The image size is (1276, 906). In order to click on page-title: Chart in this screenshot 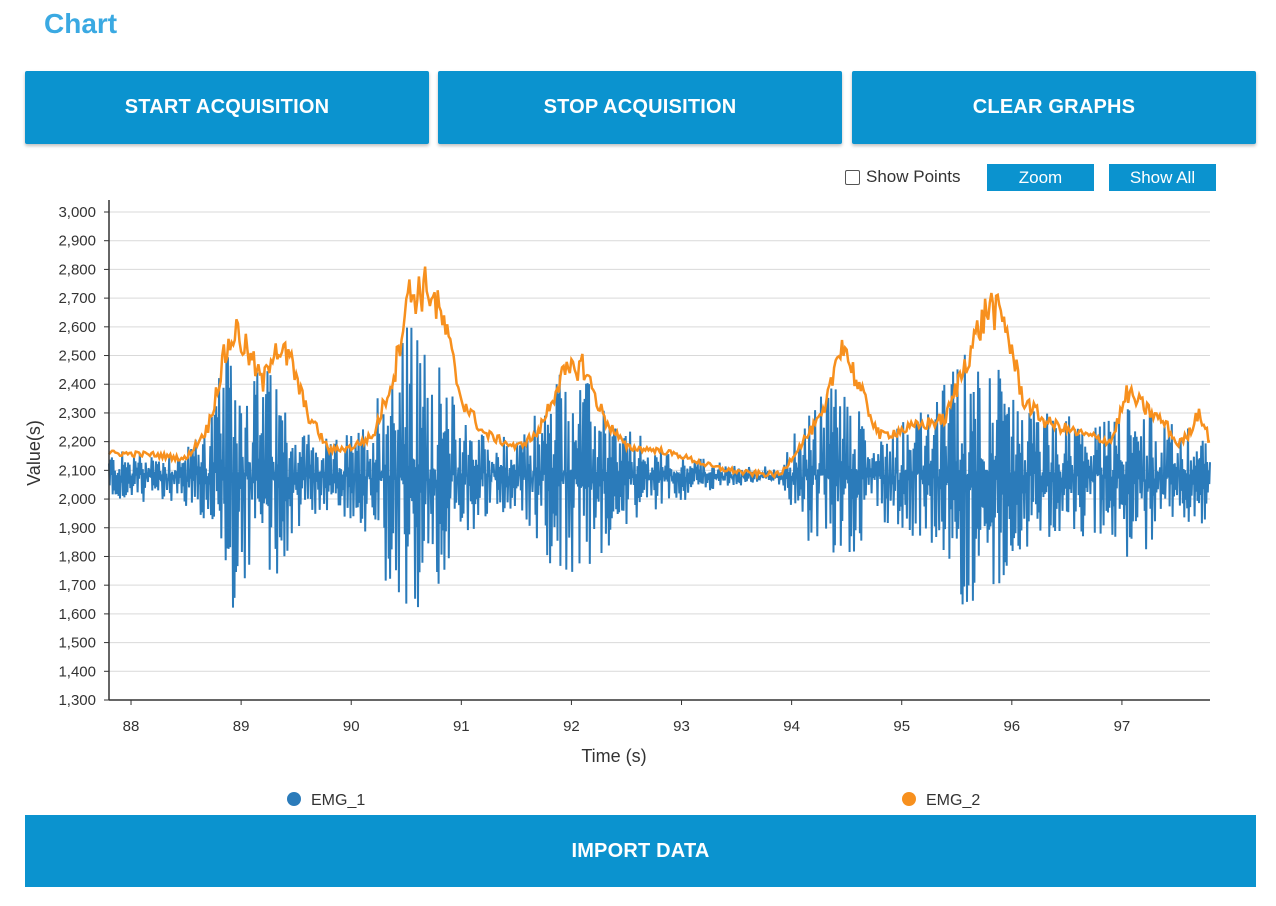, I will do `click(81, 23)`.